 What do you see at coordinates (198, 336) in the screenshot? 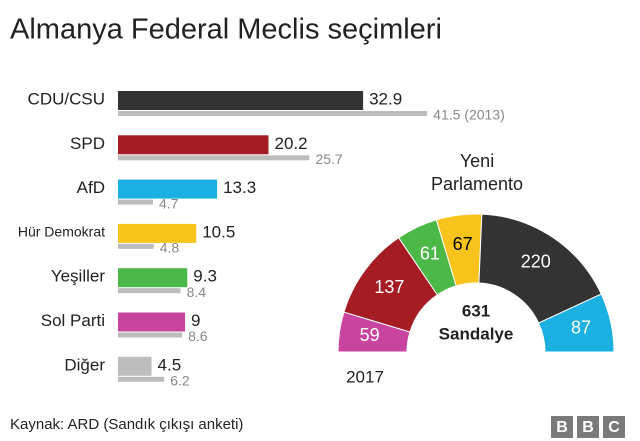
I see `value-label-previous: 8.6` at bounding box center [198, 336].